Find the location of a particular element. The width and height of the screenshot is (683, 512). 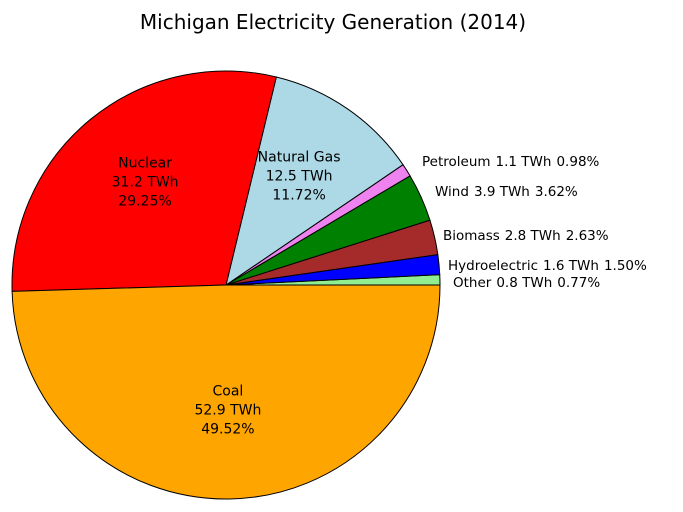

slice-label-percent: 0.98% is located at coordinates (577, 162).